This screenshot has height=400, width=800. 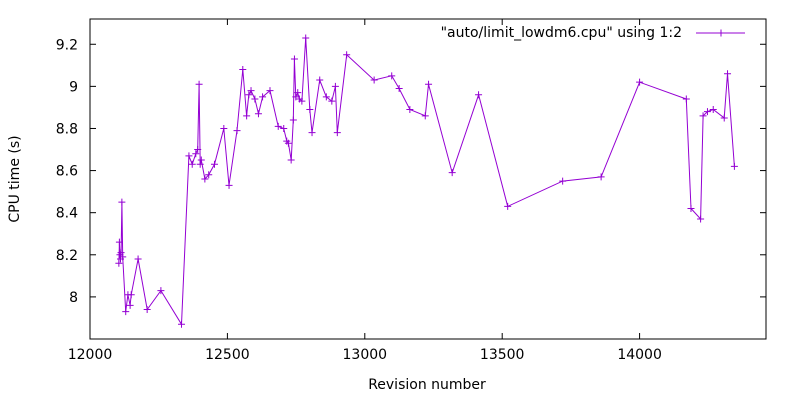 I want to click on y-tick-label: 8.4, so click(x=67, y=214).